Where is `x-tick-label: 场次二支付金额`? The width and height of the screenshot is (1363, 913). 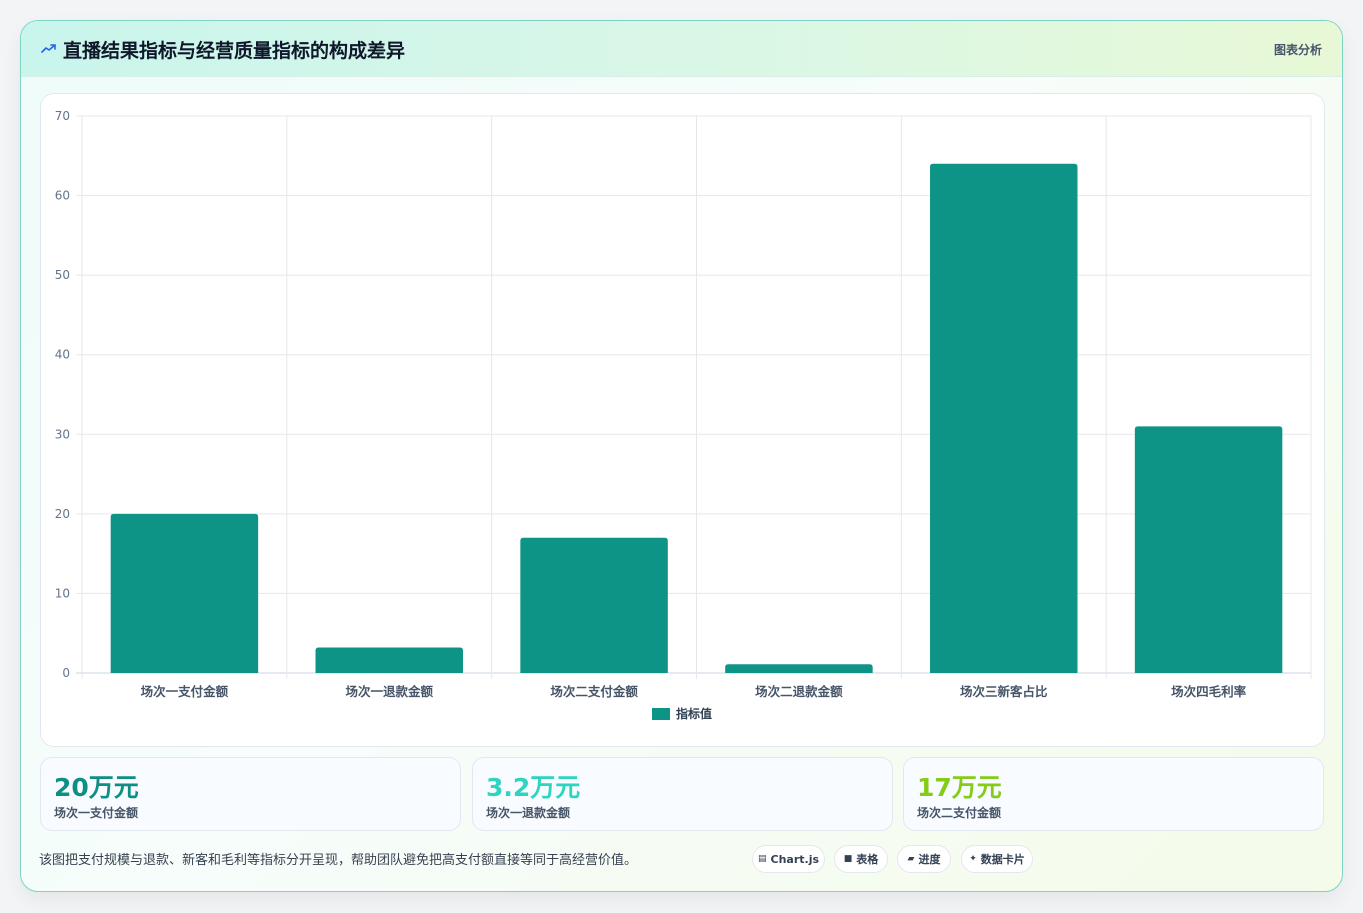
x-tick-label: 场次二支付金额 is located at coordinates (594, 691).